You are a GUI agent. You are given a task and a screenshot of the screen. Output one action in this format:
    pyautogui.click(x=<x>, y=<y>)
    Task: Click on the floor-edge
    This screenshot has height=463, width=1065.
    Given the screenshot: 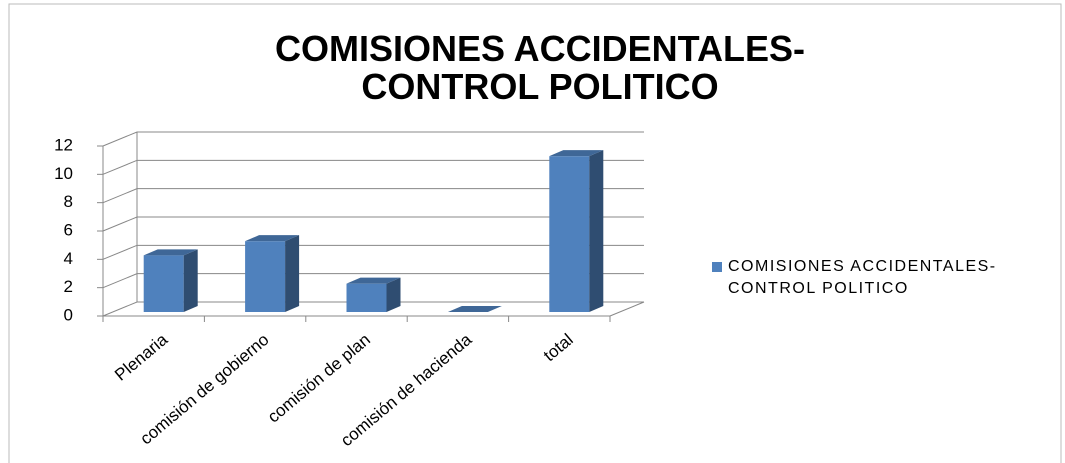 What is the action you would take?
    pyautogui.click(x=627, y=309)
    